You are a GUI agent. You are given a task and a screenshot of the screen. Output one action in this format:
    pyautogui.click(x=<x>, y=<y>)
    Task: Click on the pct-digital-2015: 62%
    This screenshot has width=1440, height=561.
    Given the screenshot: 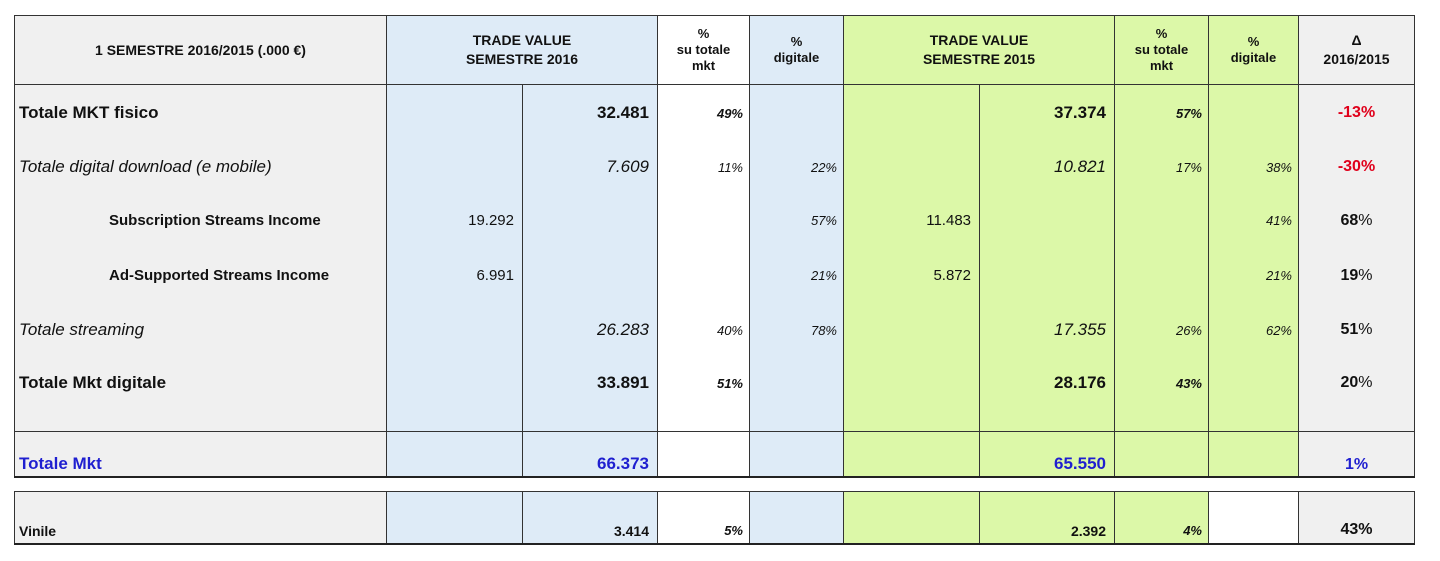 What is the action you would take?
    pyautogui.click(x=1253, y=330)
    